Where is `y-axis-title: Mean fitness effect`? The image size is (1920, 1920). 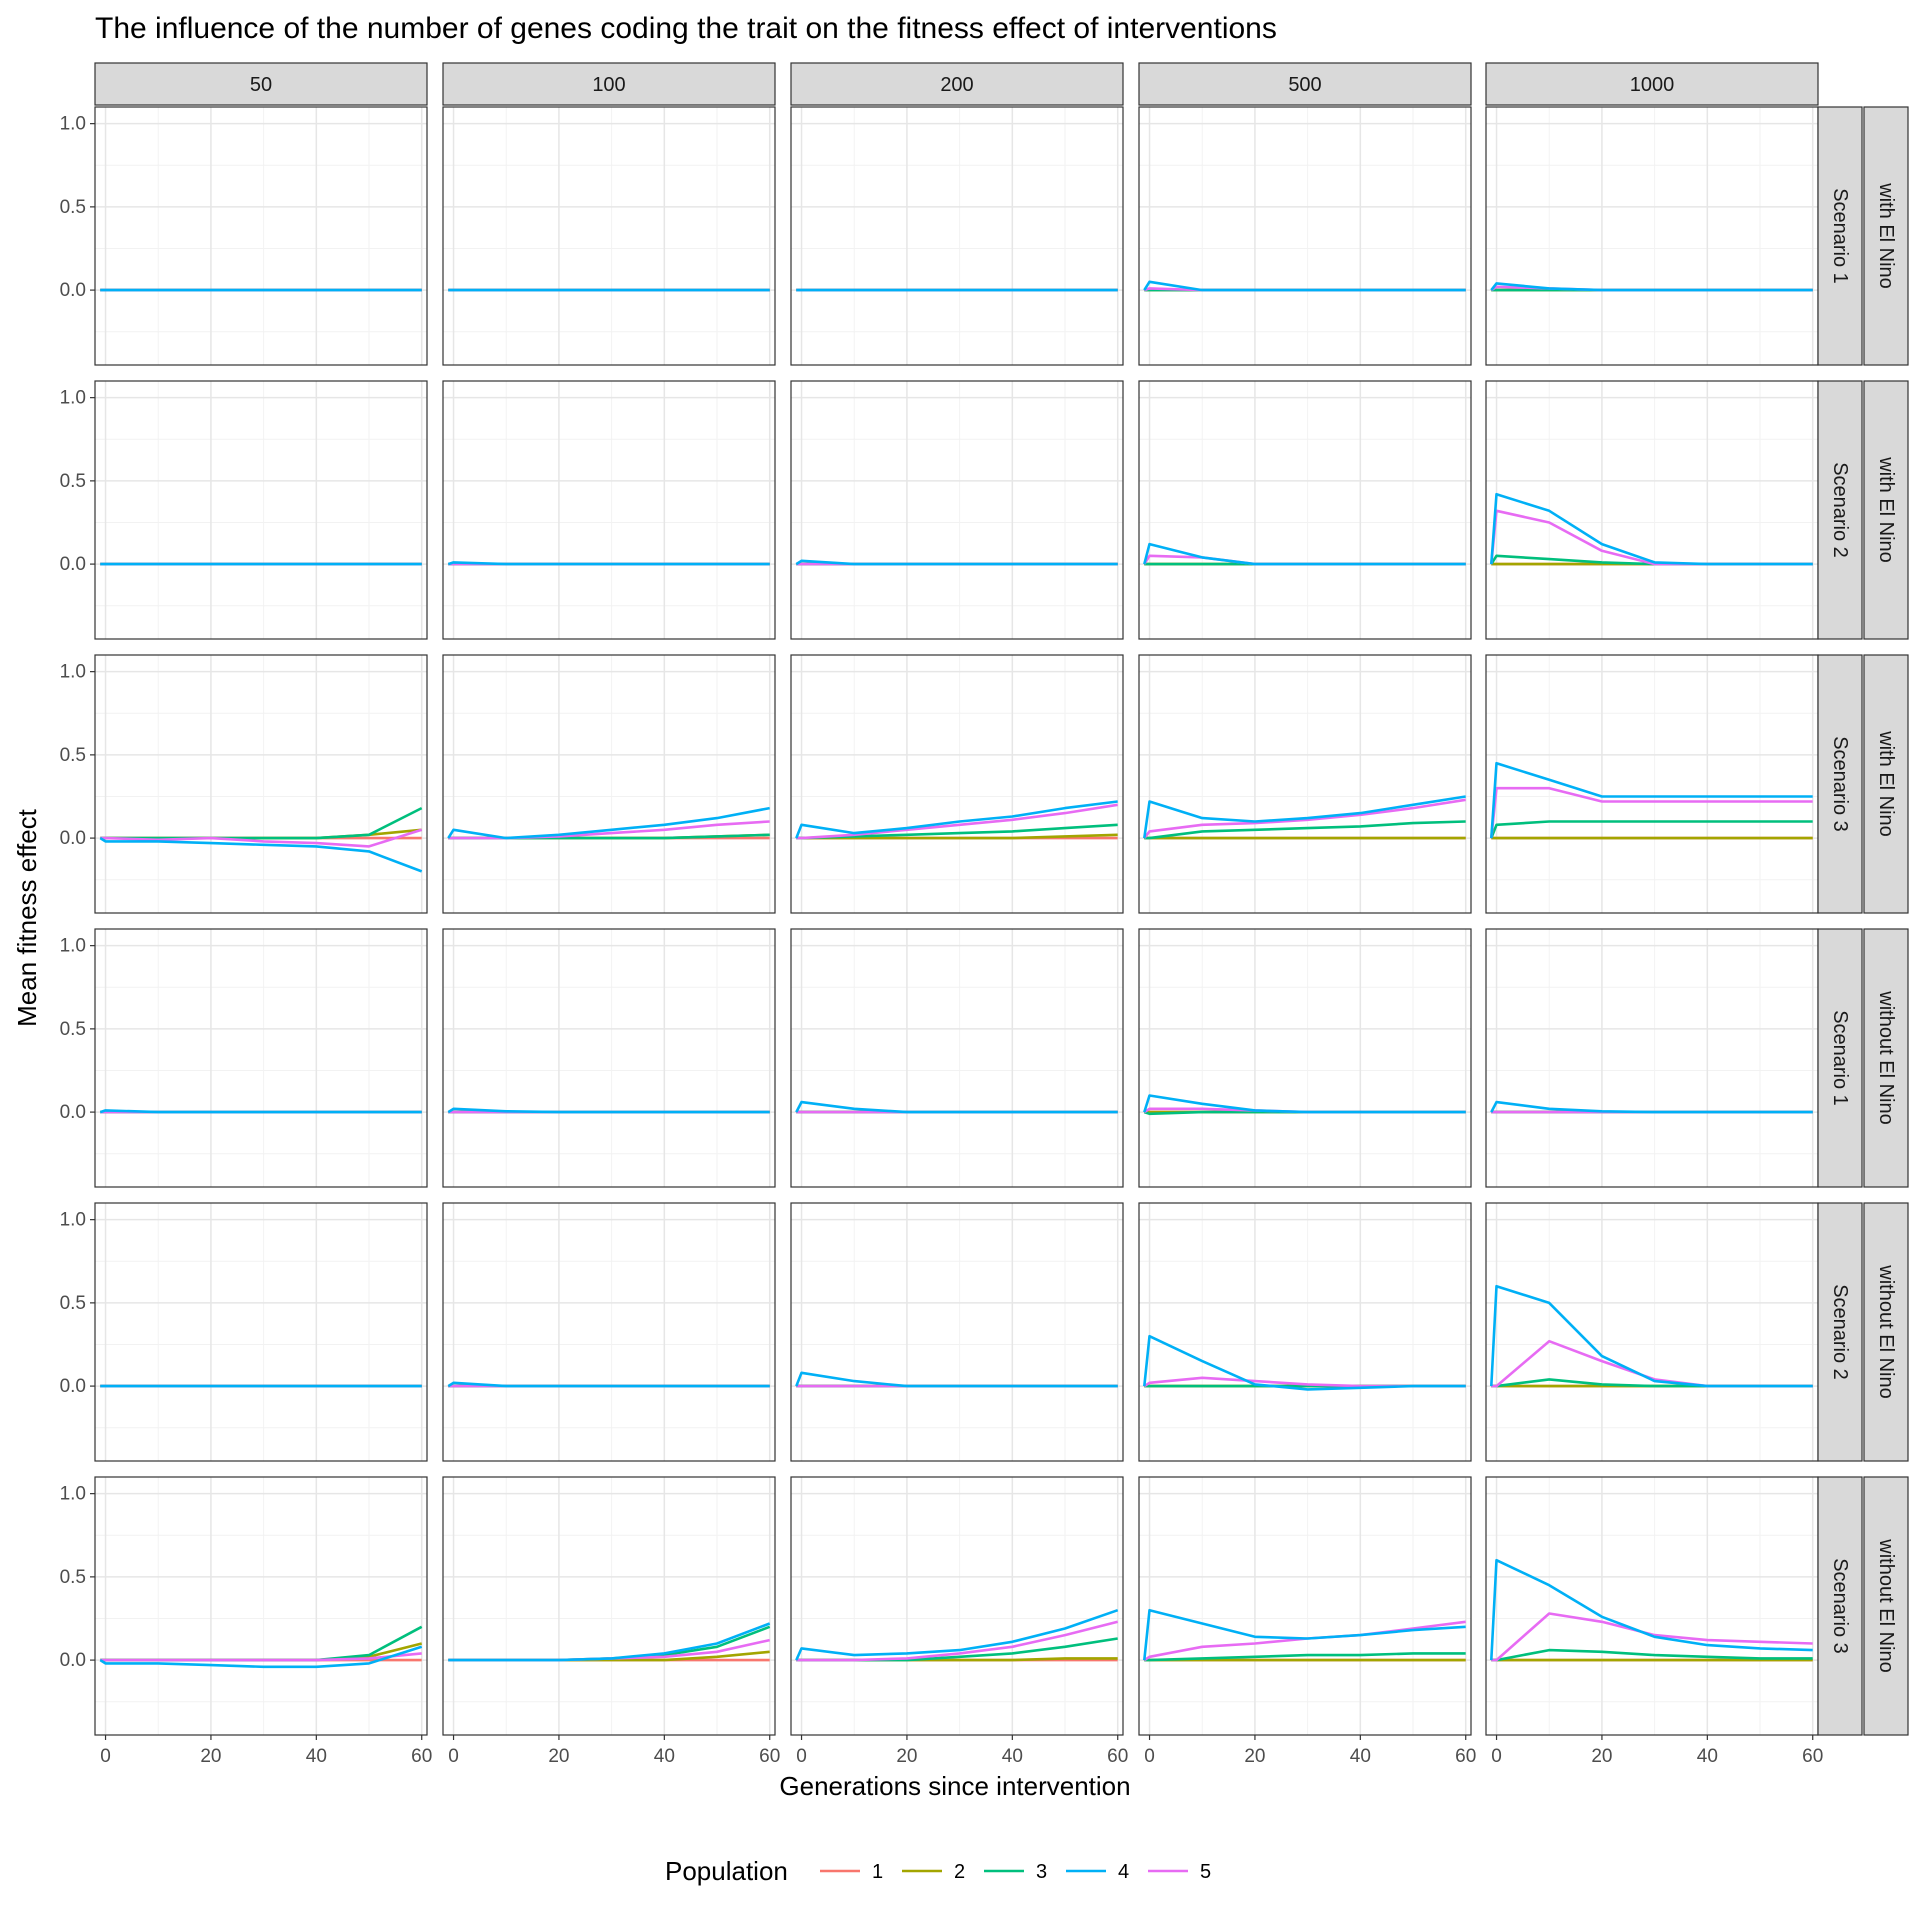
y-axis-title: Mean fitness effect is located at coordinates (27, 917).